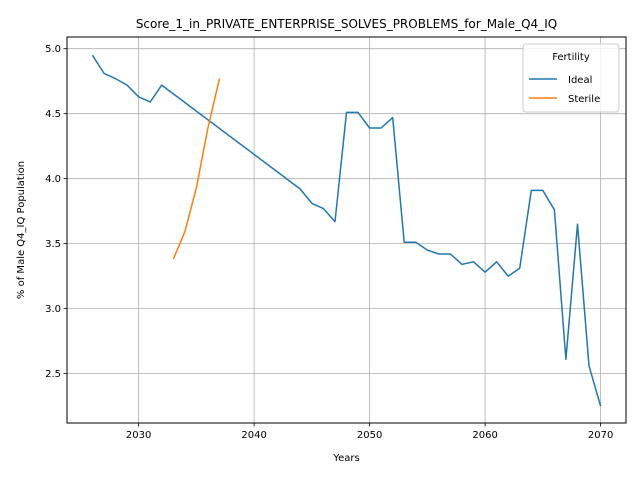 Image resolution: width=640 pixels, height=480 pixels. What do you see at coordinates (571, 57) in the screenshot?
I see `legend-title: Fertility` at bounding box center [571, 57].